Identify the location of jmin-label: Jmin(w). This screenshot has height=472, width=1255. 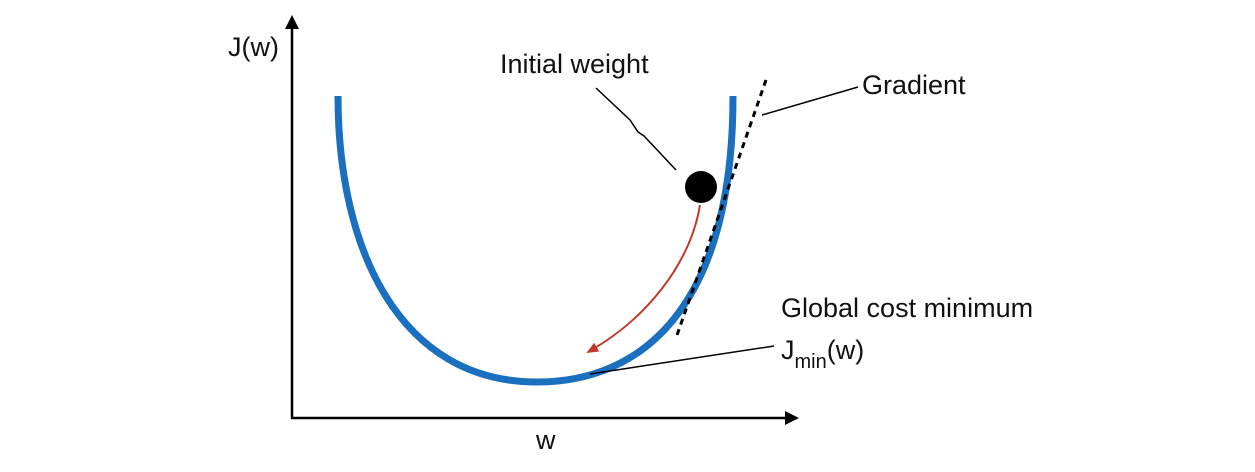
(822, 354).